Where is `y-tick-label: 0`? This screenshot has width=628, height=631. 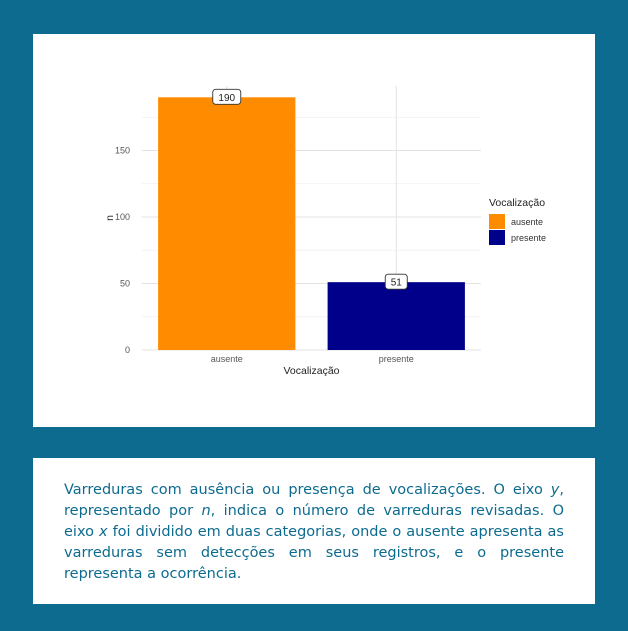
y-tick-label: 0 is located at coordinates (127, 350).